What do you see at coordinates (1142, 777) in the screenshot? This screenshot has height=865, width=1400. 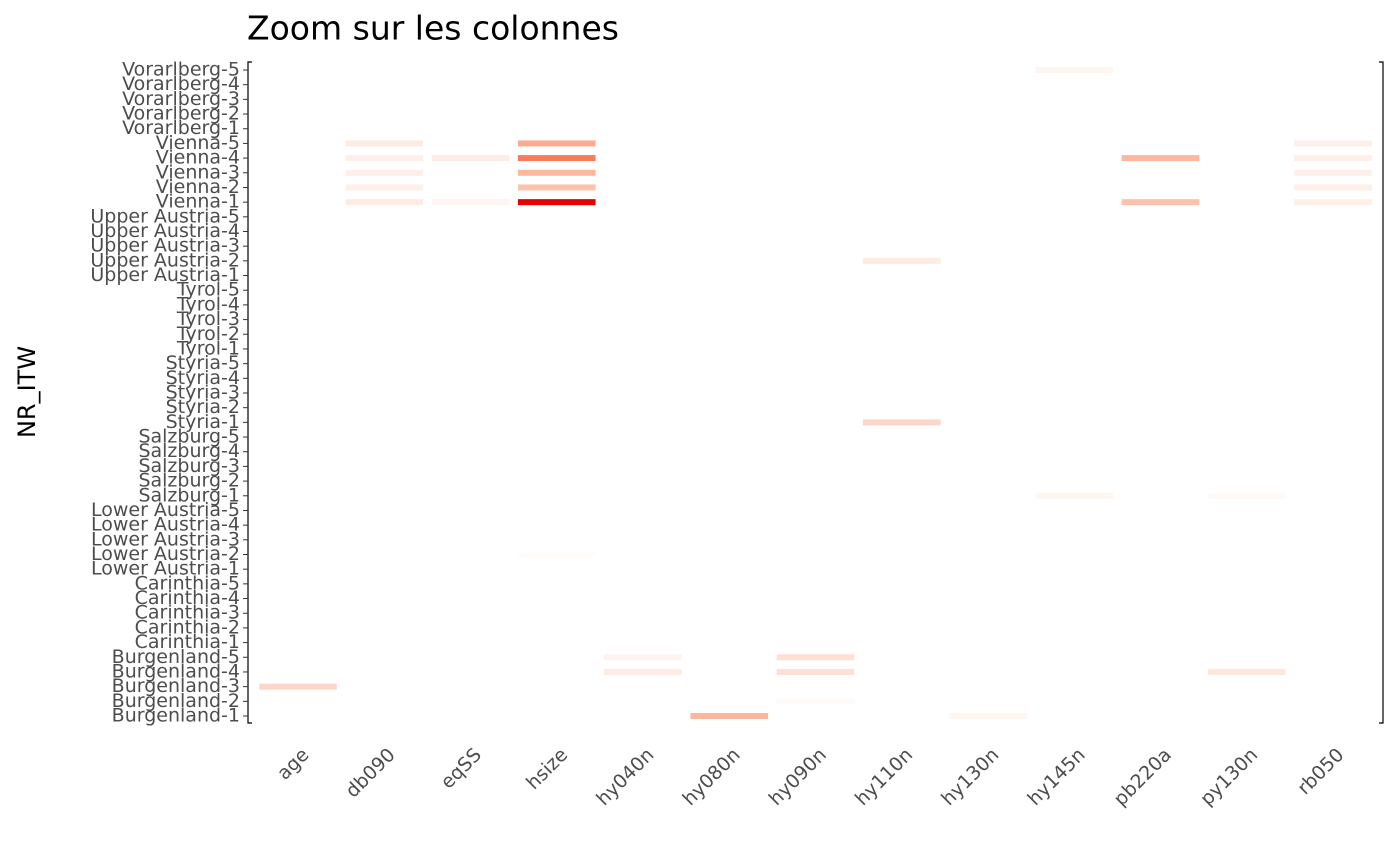 I see `x-tick-label: pb220a` at bounding box center [1142, 777].